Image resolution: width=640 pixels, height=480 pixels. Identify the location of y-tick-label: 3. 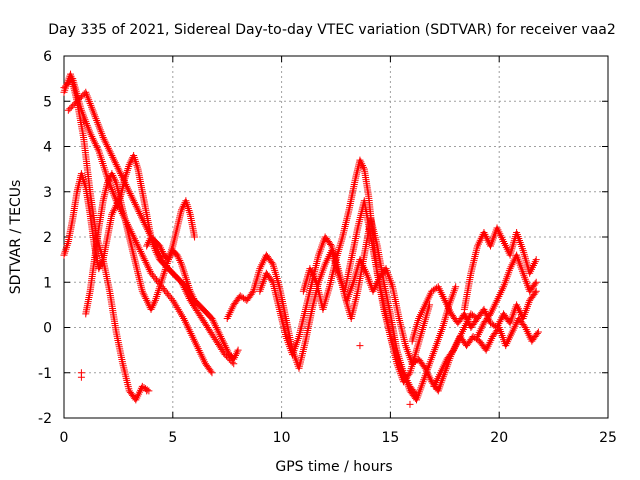
(47, 193).